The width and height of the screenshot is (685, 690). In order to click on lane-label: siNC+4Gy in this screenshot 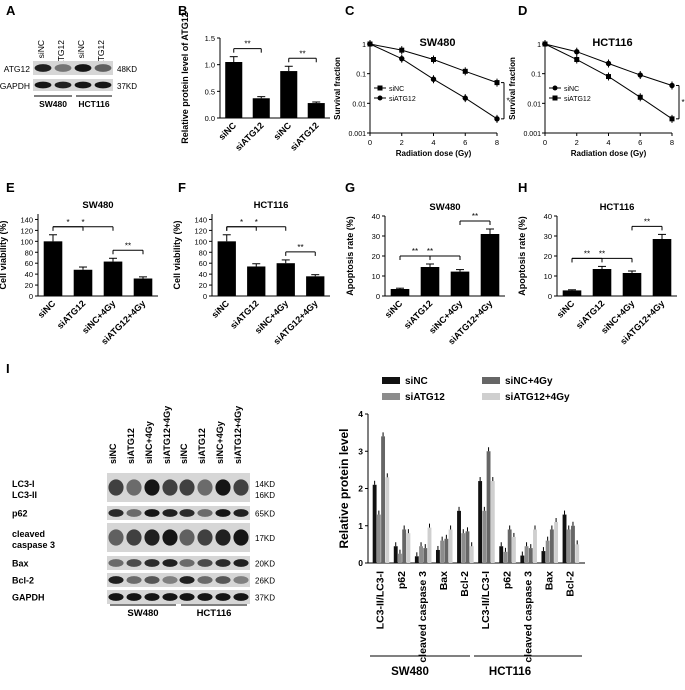, I will do `click(220, 442)`.